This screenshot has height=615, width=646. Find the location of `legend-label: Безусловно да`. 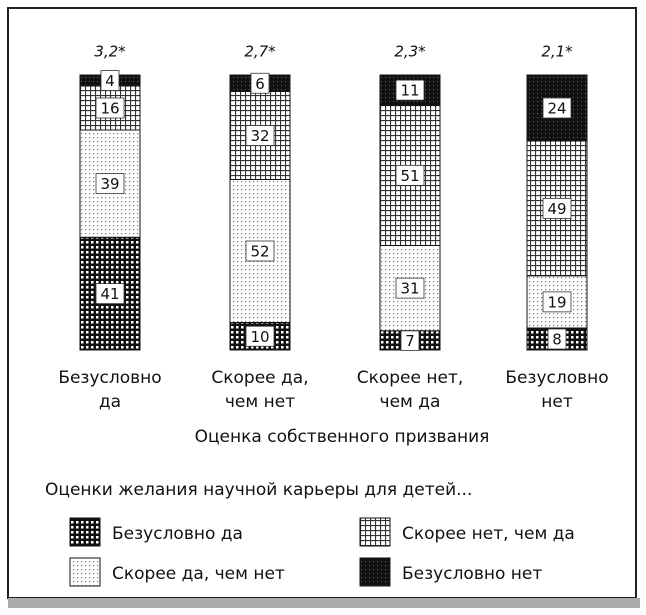

legend-label: Безусловно да is located at coordinates (177, 534).